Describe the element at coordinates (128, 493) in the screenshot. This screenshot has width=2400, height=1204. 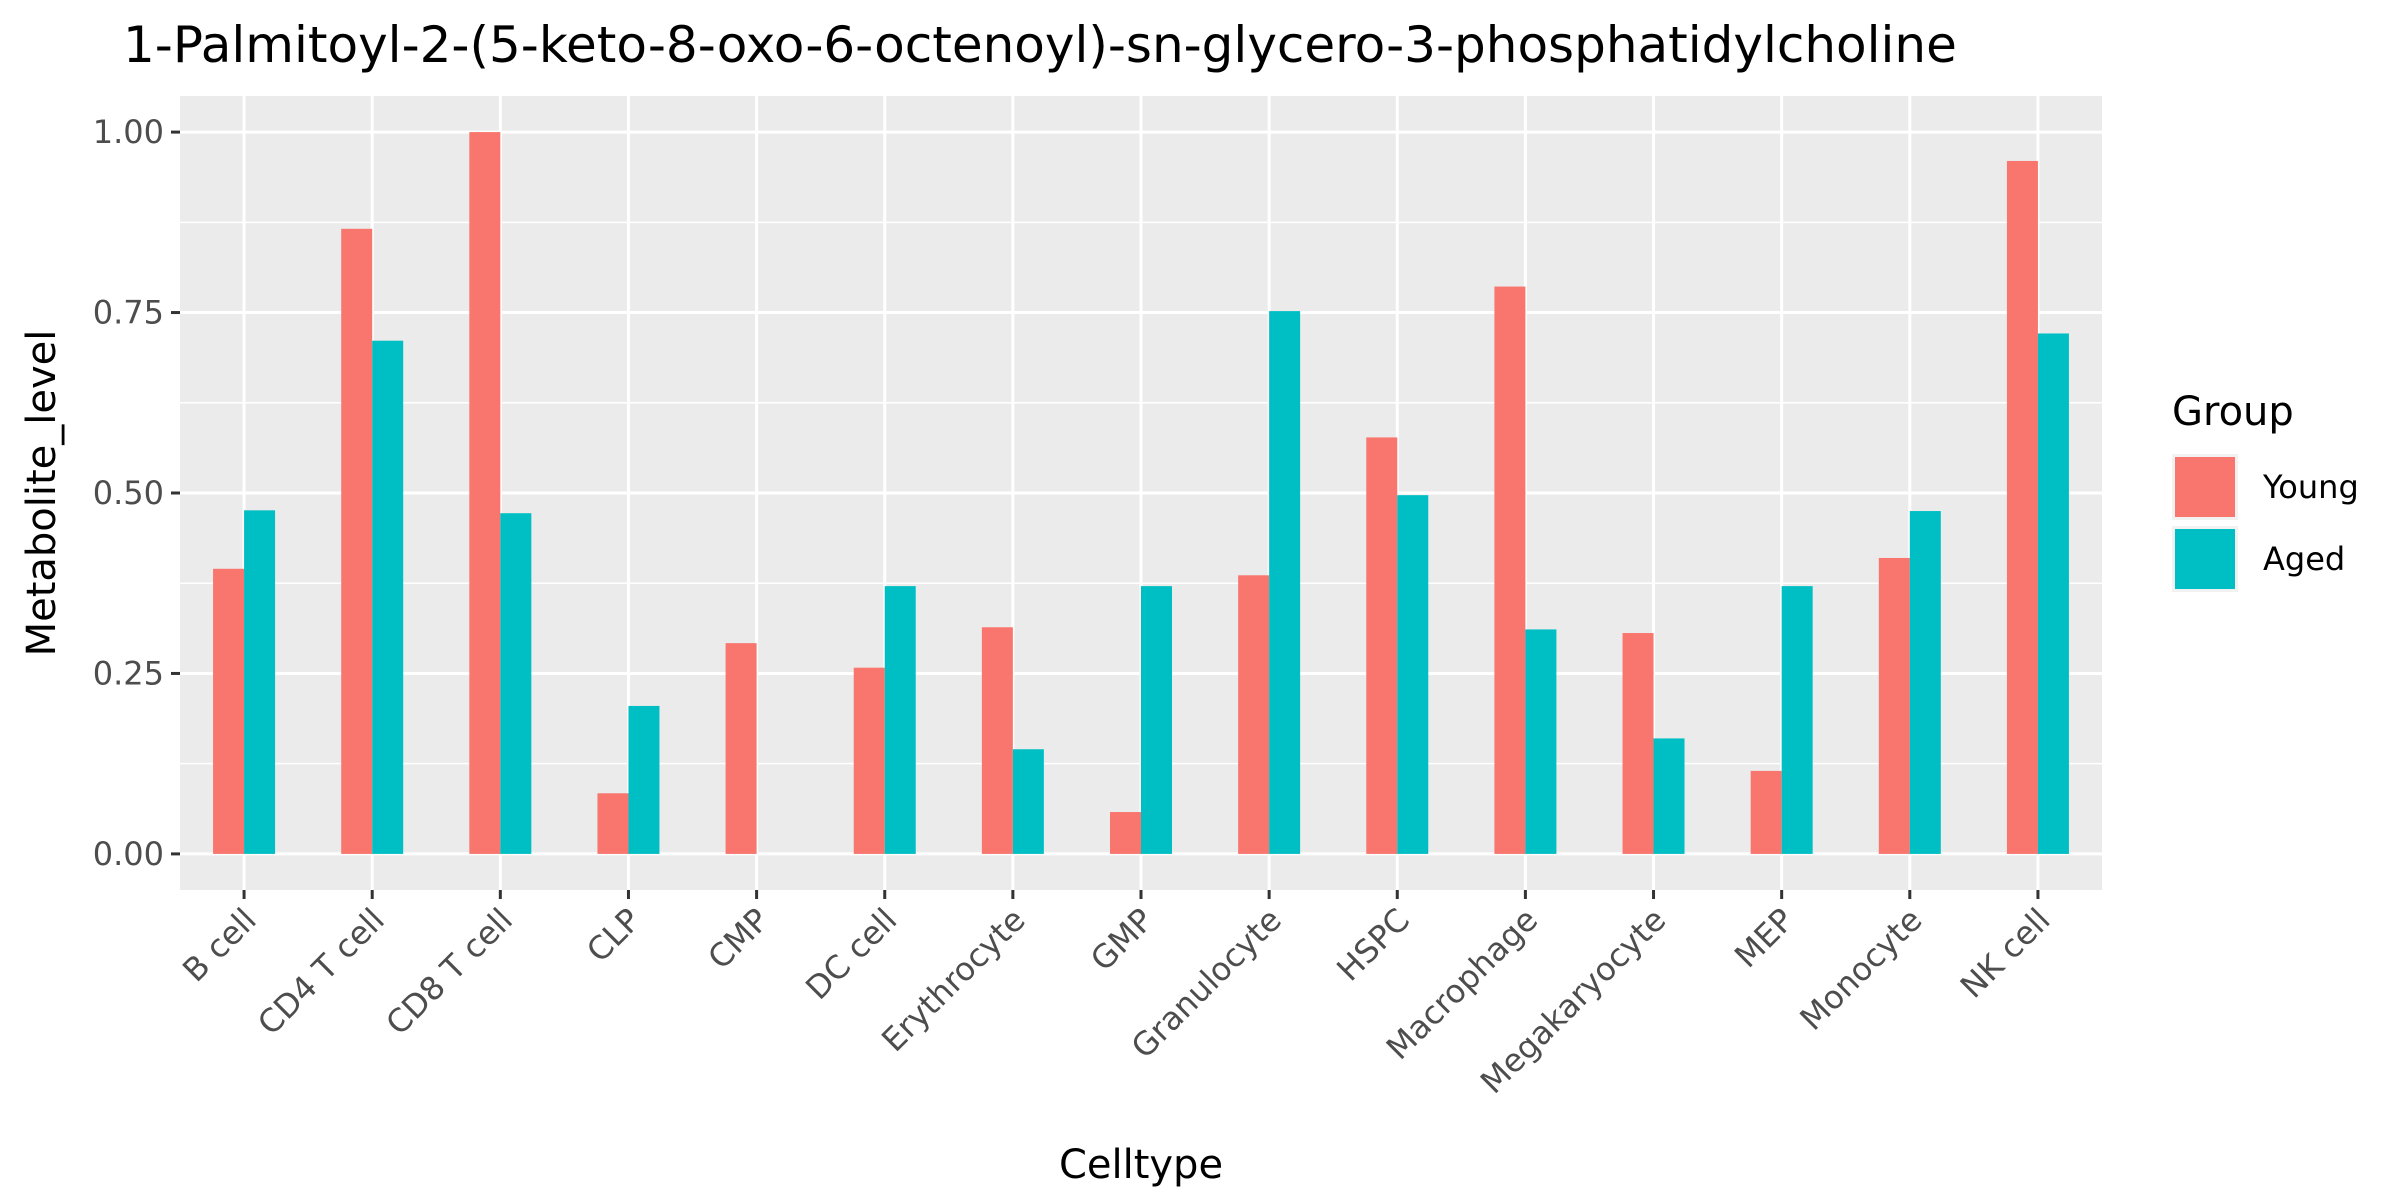
I see `y-tick-label: 0.50` at that location.